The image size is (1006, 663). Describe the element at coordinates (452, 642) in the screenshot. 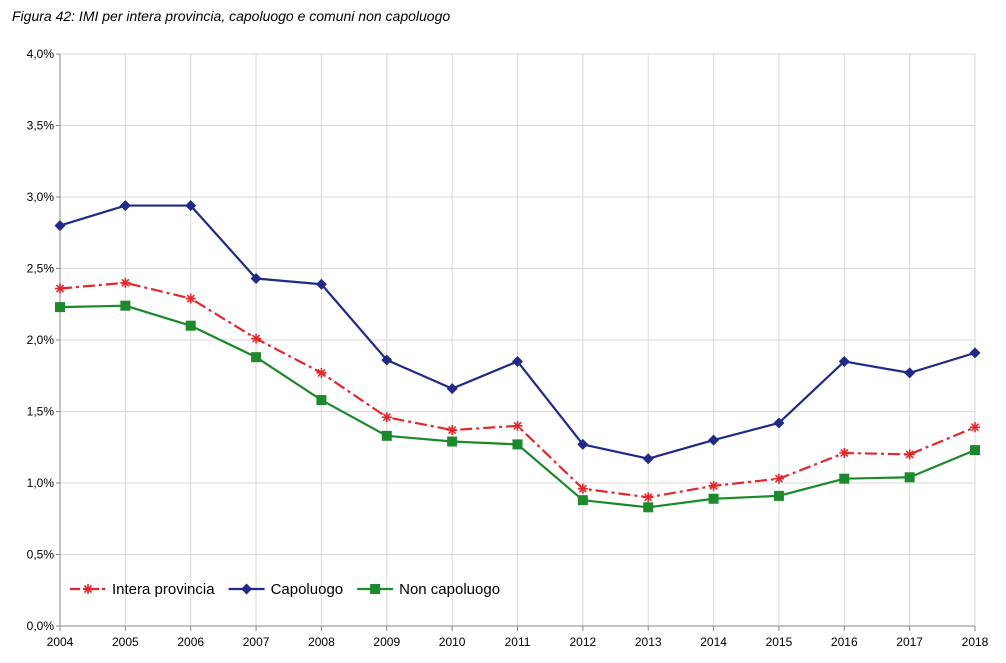

I see `x-tick-label: 2010` at that location.